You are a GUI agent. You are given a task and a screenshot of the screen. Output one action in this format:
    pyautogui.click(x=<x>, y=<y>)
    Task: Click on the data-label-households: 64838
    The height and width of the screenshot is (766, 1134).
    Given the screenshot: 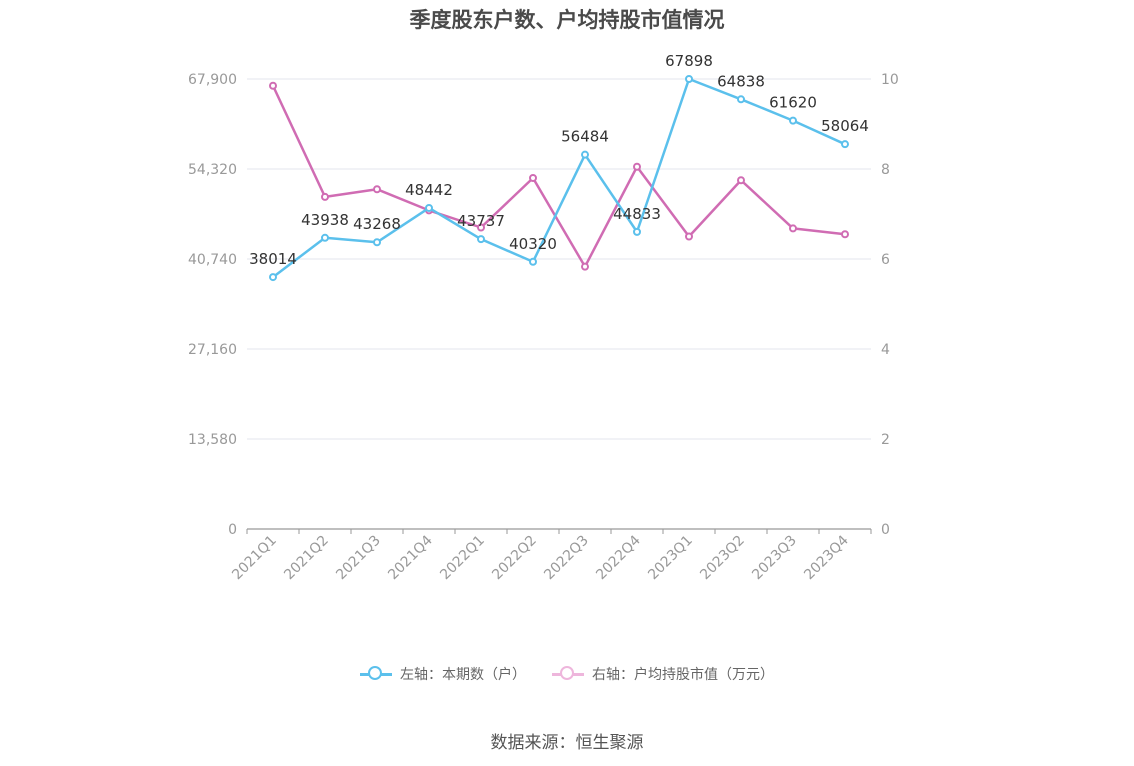 What is the action you would take?
    pyautogui.click(x=741, y=81)
    